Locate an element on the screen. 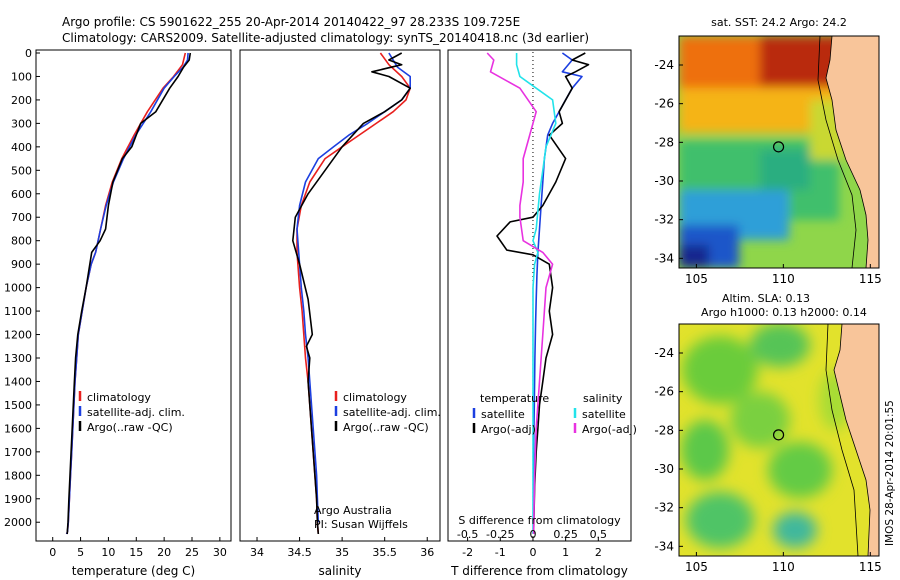  secondary-tick-label: 0.25 is located at coordinates (565, 534).